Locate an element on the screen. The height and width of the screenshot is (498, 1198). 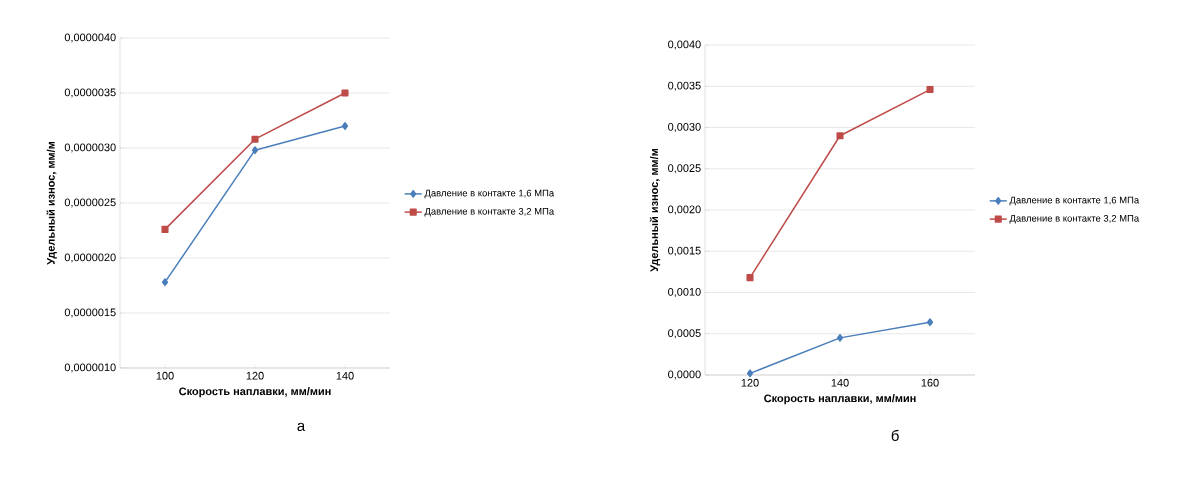
y-tick-label: 0,0035 is located at coordinates (684, 86).